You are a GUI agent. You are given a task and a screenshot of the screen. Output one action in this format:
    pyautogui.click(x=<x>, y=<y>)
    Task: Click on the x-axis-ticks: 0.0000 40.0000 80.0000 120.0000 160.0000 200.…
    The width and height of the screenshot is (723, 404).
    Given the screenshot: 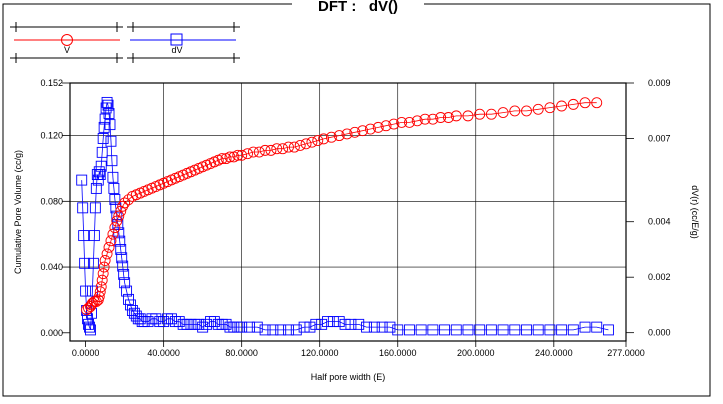 What is the action you would take?
    pyautogui.click(x=358, y=349)
    